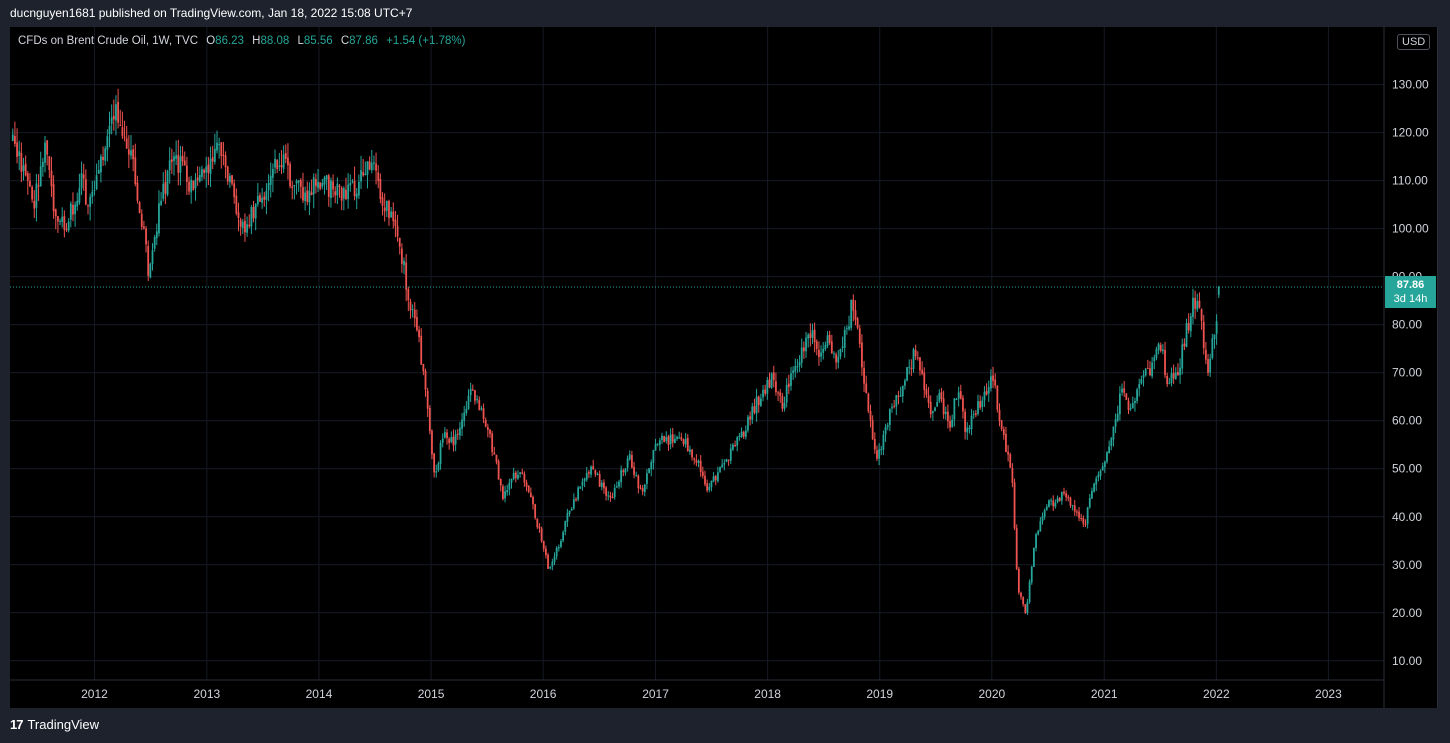 The height and width of the screenshot is (743, 1450). Describe the element at coordinates (1414, 42) in the screenshot. I see `currency-button: USD` at that location.